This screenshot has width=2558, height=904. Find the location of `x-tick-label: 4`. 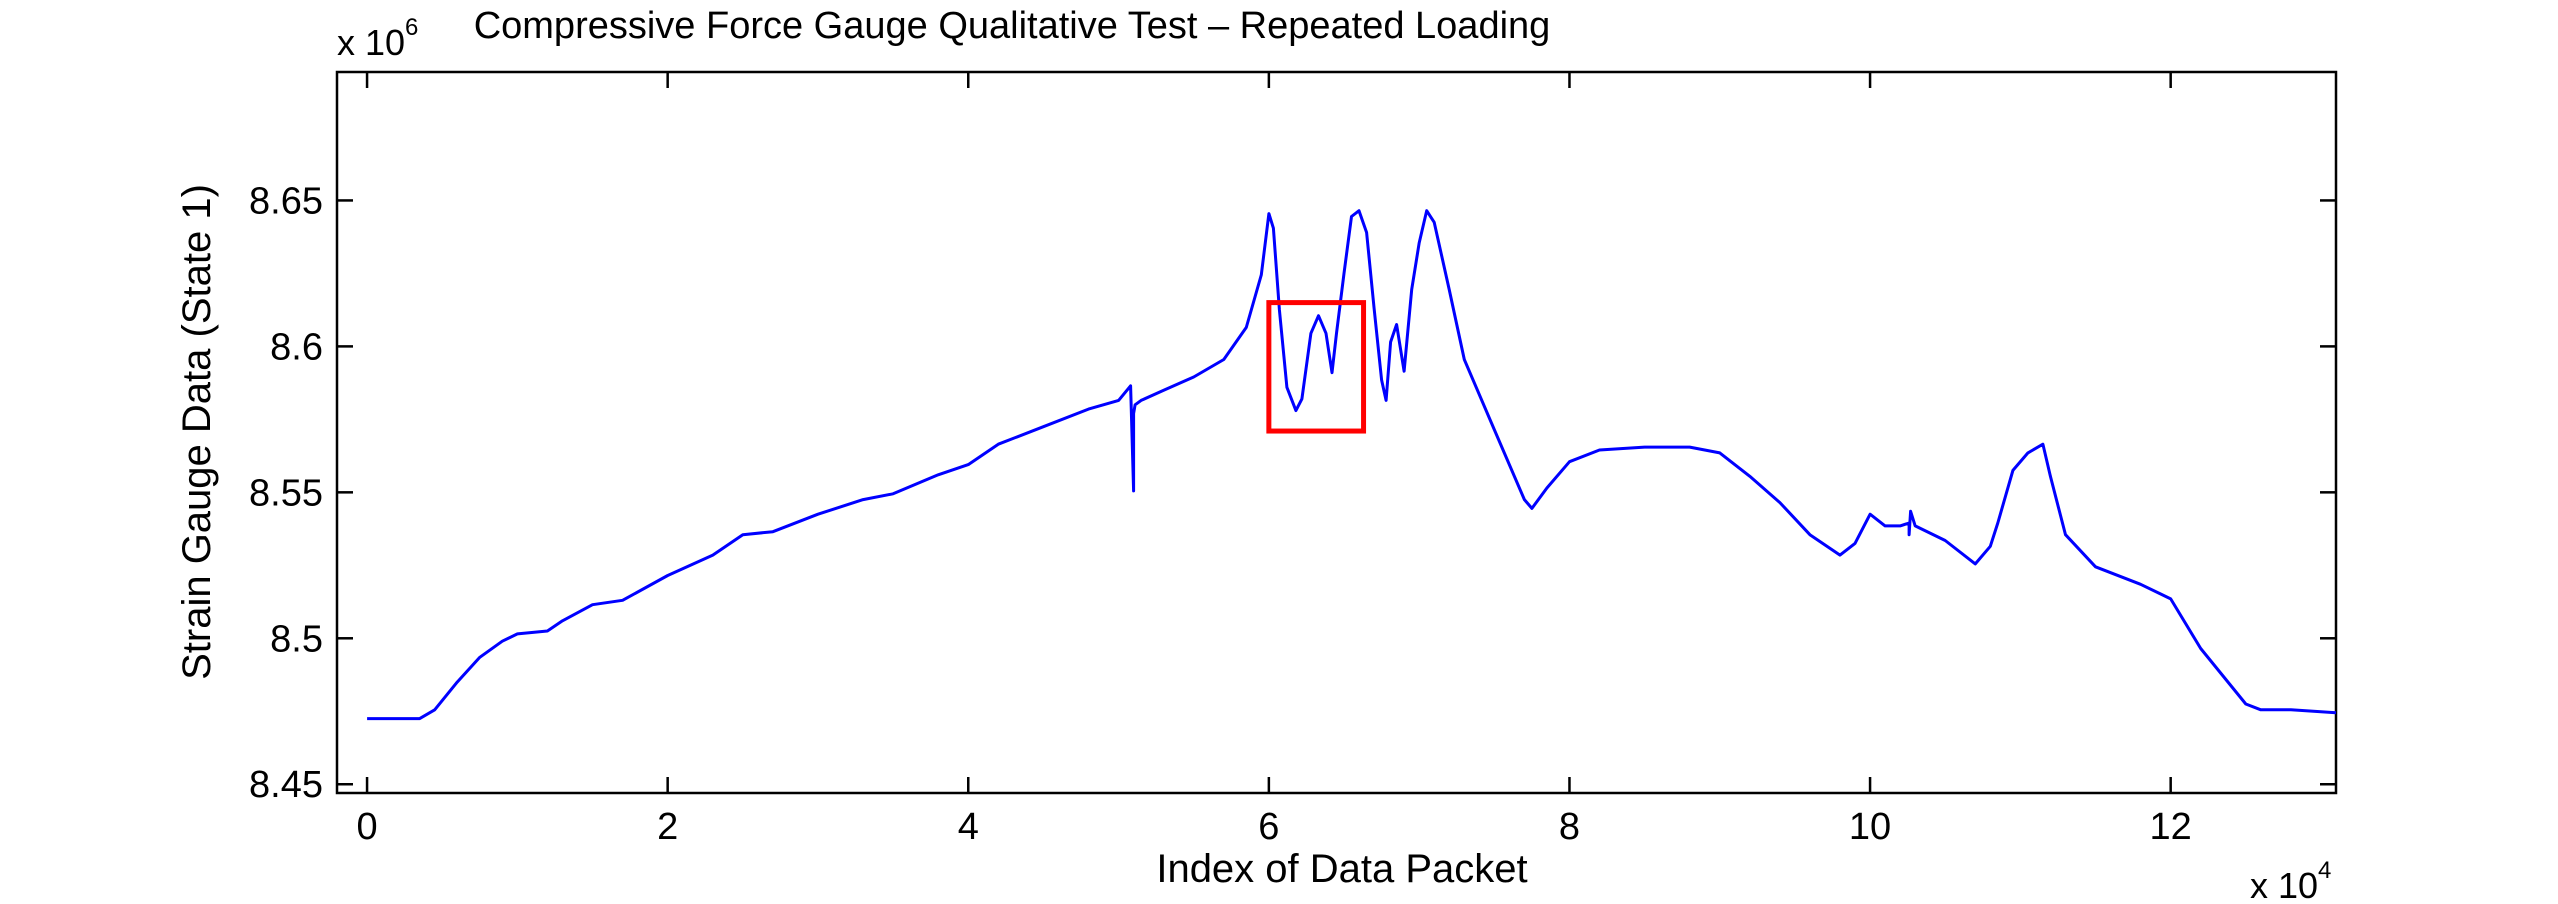

x-tick-label: 4 is located at coordinates (968, 827).